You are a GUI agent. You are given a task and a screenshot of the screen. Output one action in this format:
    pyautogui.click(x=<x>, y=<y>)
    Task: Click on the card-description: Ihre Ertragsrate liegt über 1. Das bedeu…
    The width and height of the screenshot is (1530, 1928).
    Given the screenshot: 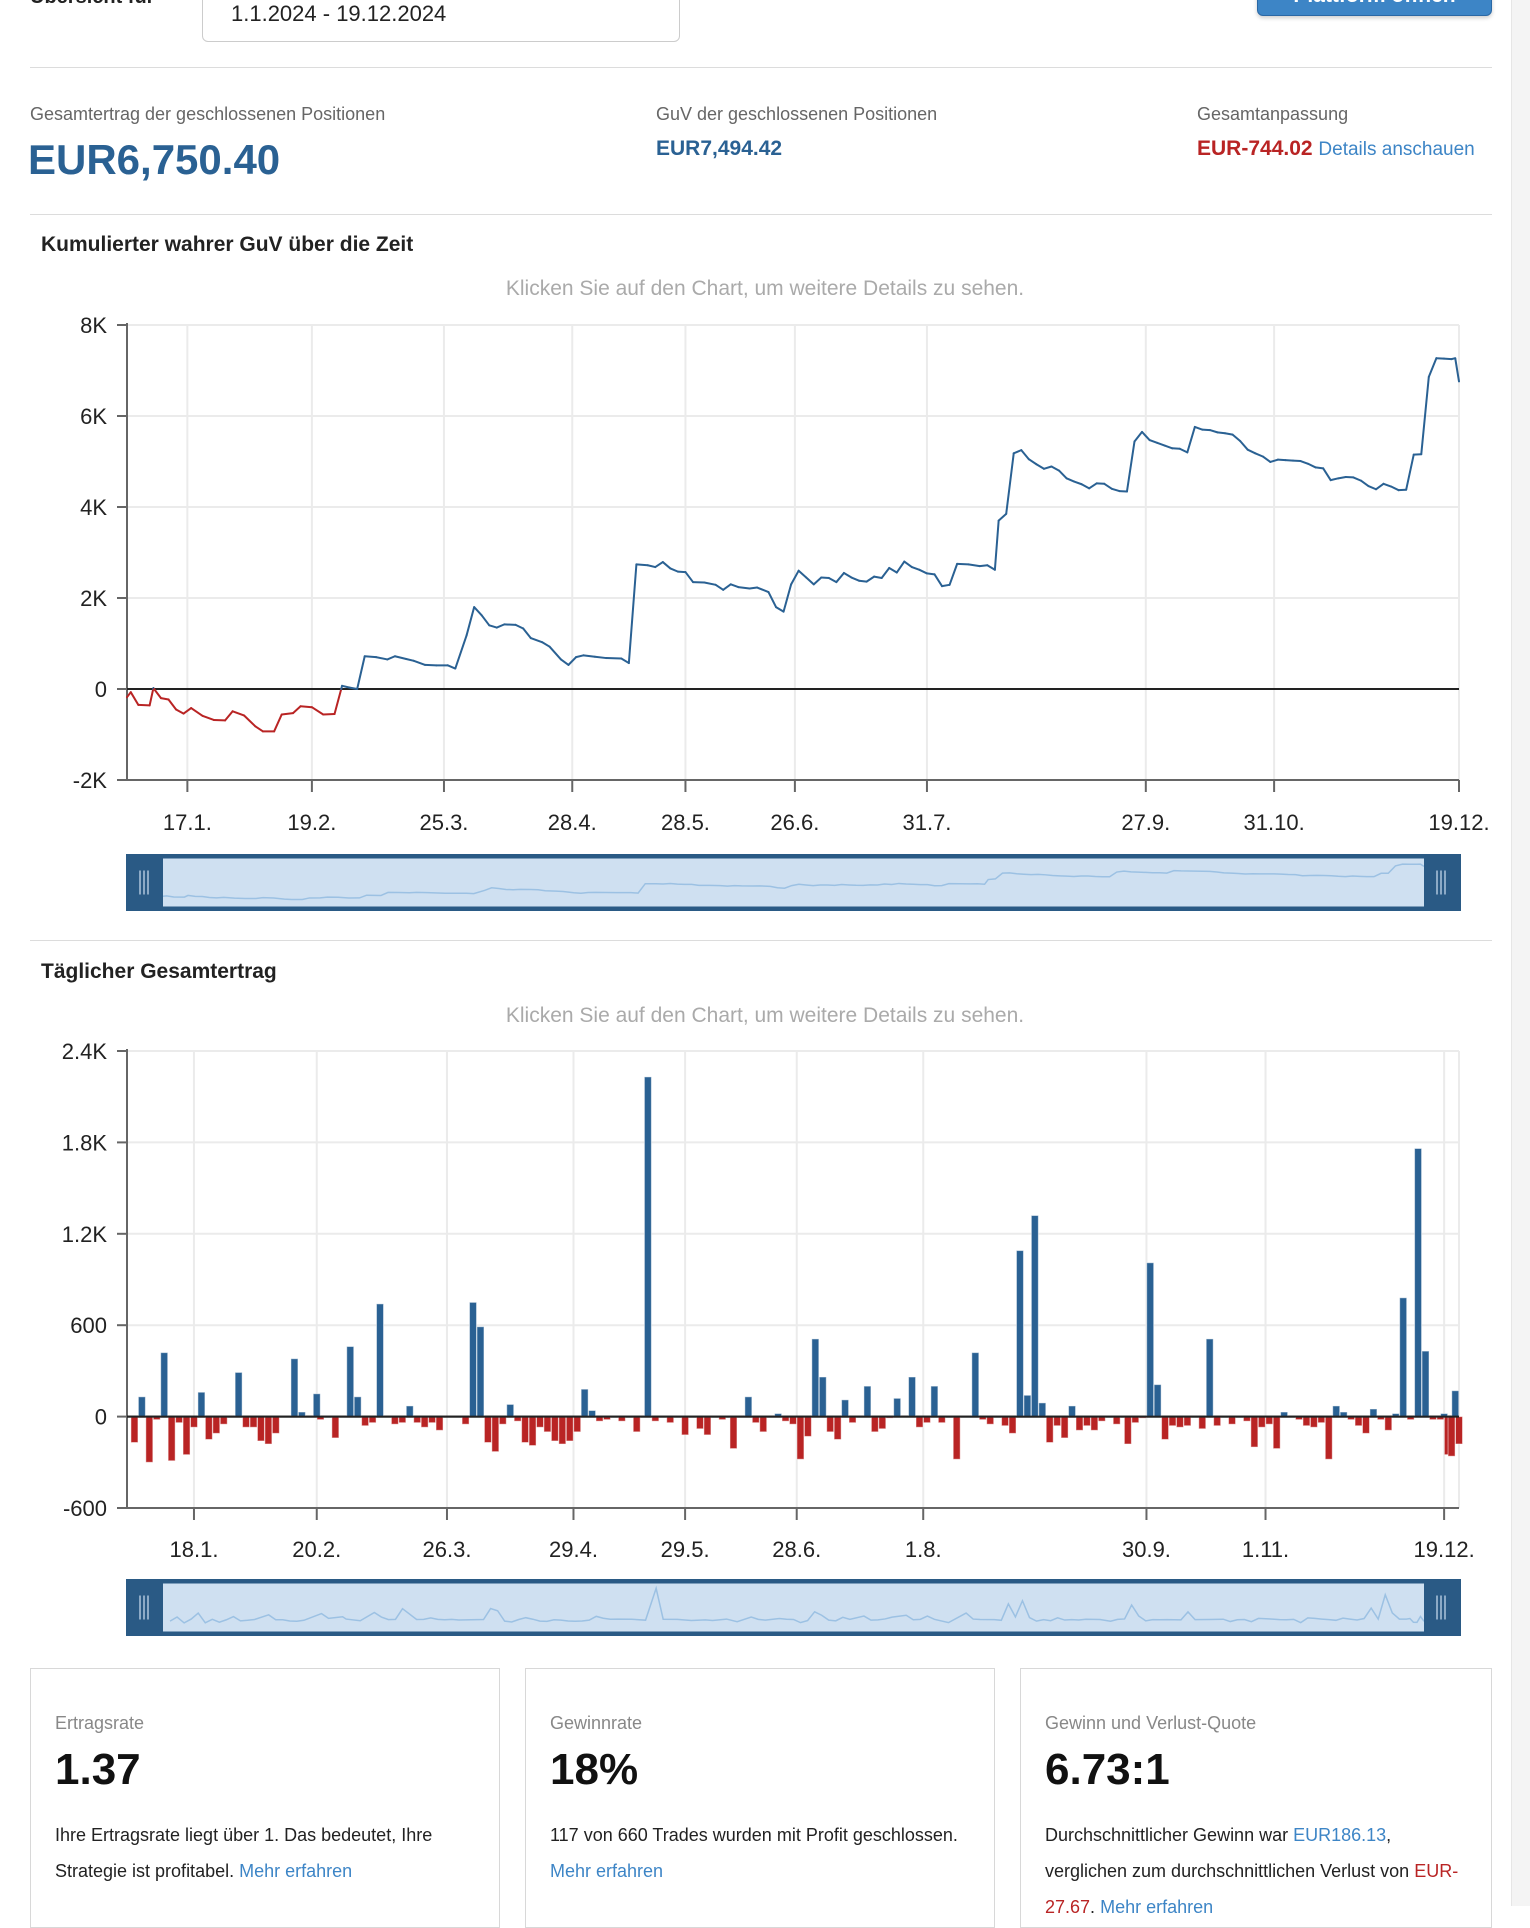 What is the action you would take?
    pyautogui.click(x=267, y=1853)
    